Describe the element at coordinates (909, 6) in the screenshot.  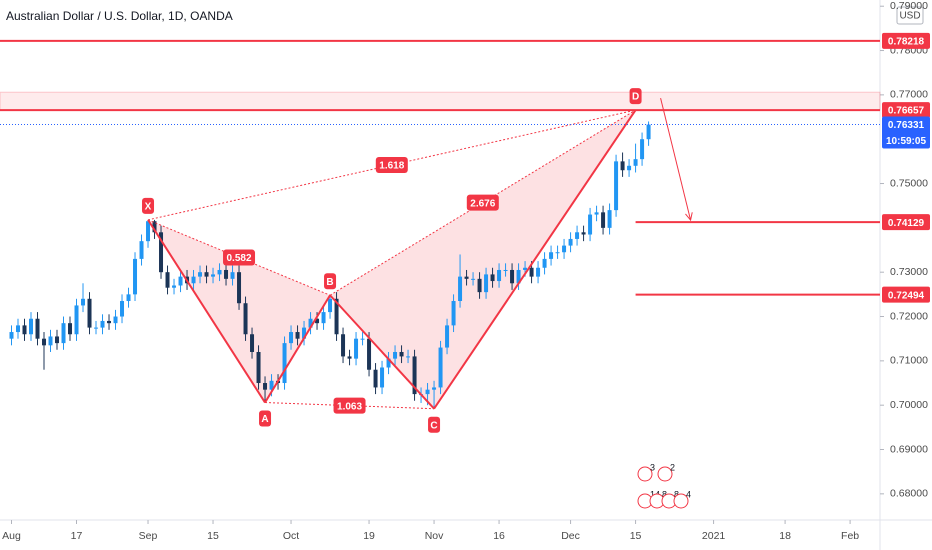
I see `y-tick-label: 0.79000` at that location.